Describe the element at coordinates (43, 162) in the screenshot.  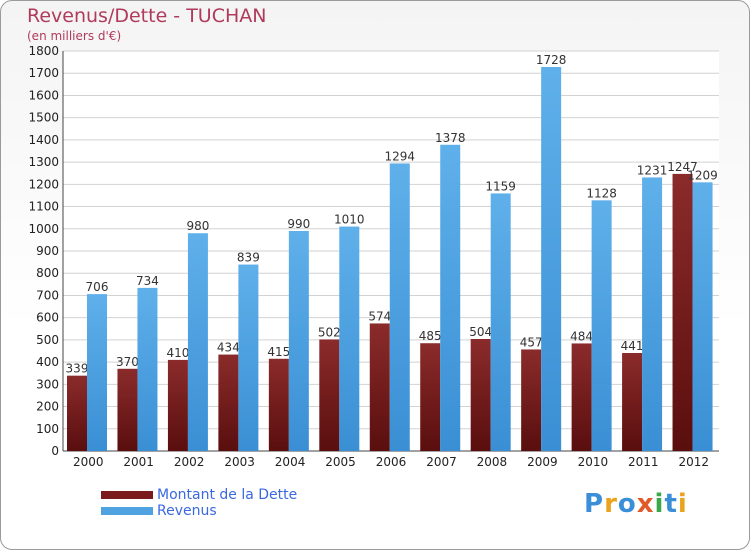
I see `y-tick-label: 1300` at that location.